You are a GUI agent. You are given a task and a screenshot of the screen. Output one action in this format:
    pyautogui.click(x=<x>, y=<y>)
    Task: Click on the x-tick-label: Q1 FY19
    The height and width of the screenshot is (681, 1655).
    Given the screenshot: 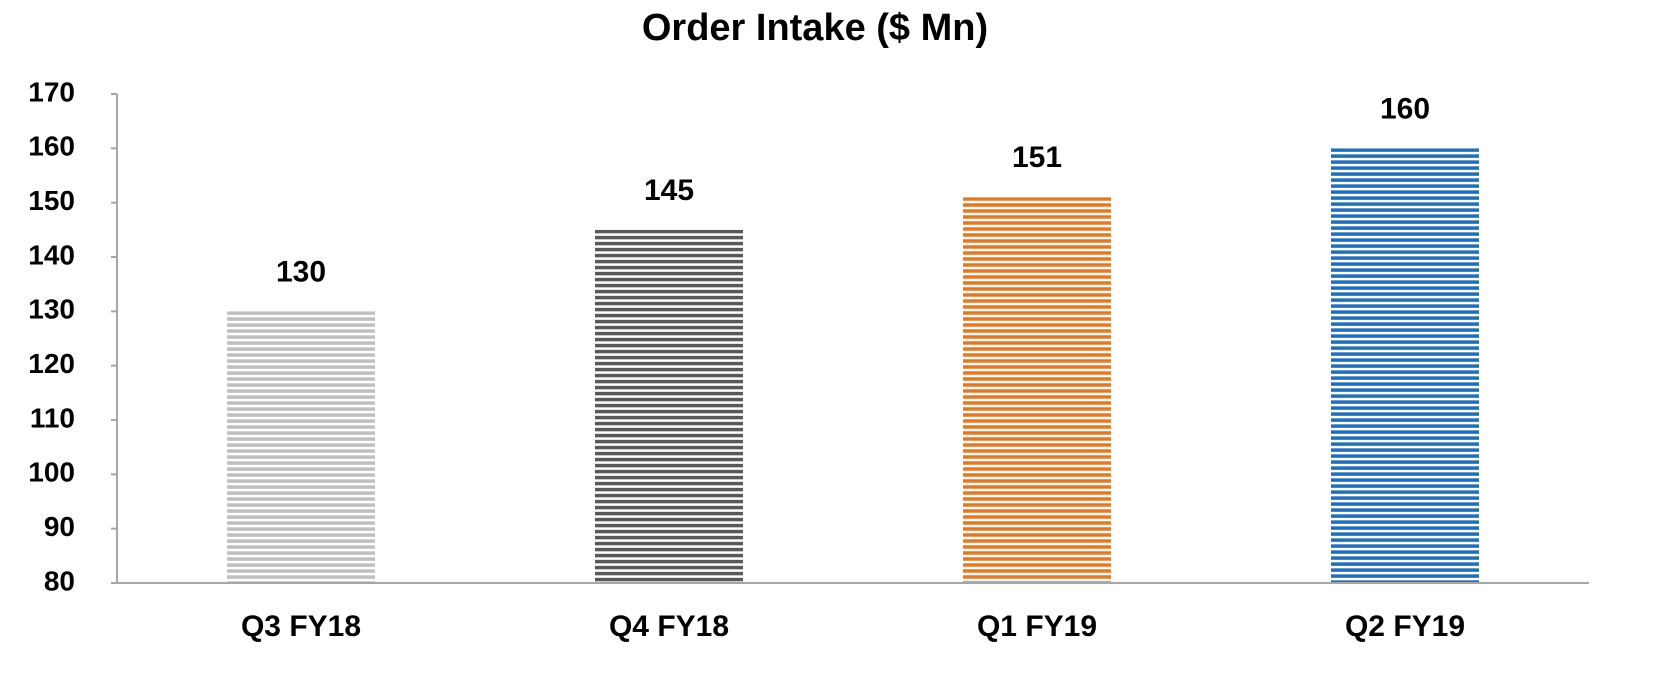 What is the action you would take?
    pyautogui.click(x=1037, y=626)
    